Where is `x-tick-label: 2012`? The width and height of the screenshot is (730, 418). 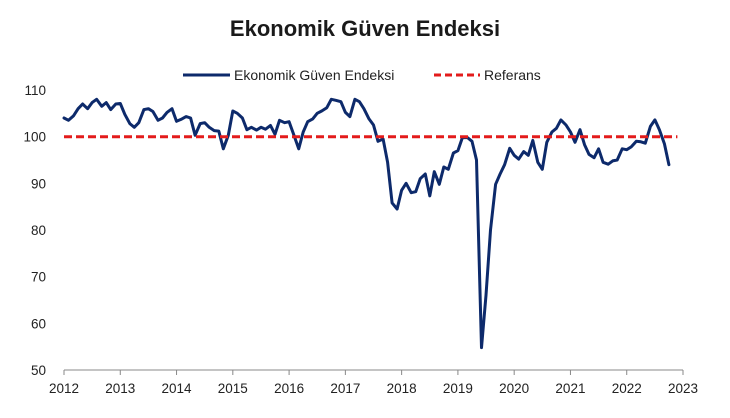 x-tick-label: 2012 is located at coordinates (64, 388).